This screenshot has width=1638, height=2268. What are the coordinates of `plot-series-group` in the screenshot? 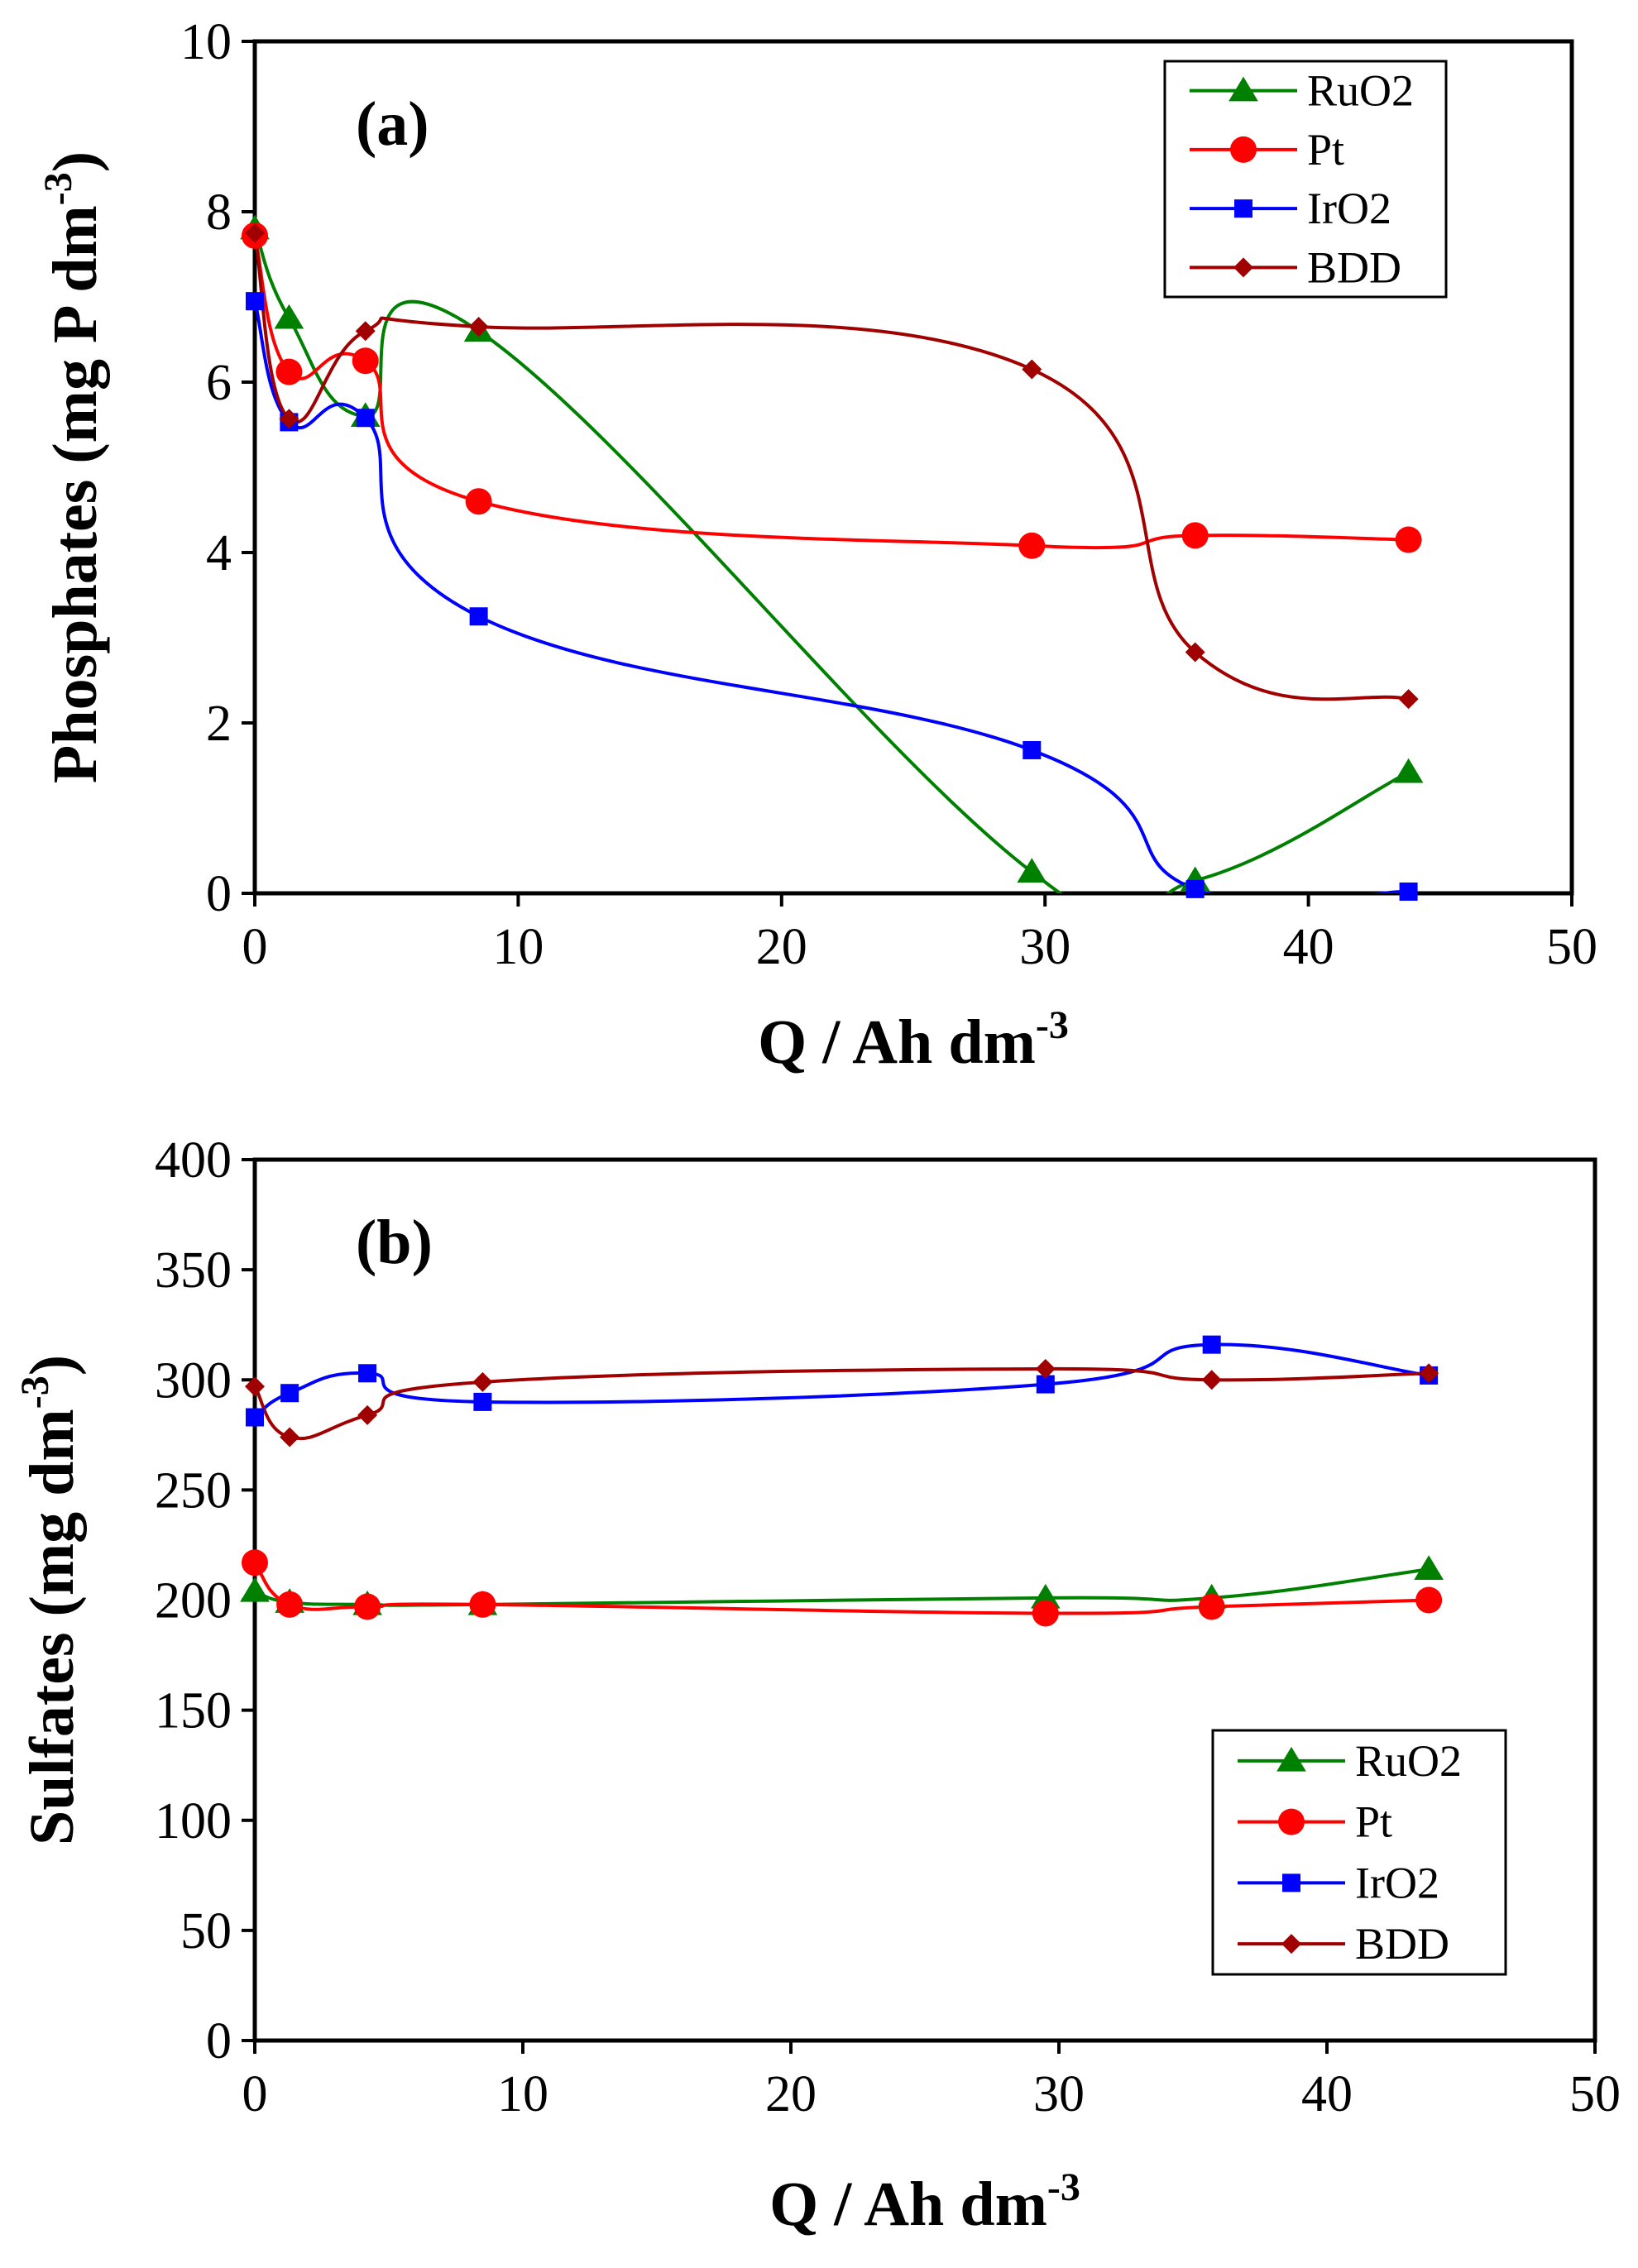 It's located at (842, 1478).